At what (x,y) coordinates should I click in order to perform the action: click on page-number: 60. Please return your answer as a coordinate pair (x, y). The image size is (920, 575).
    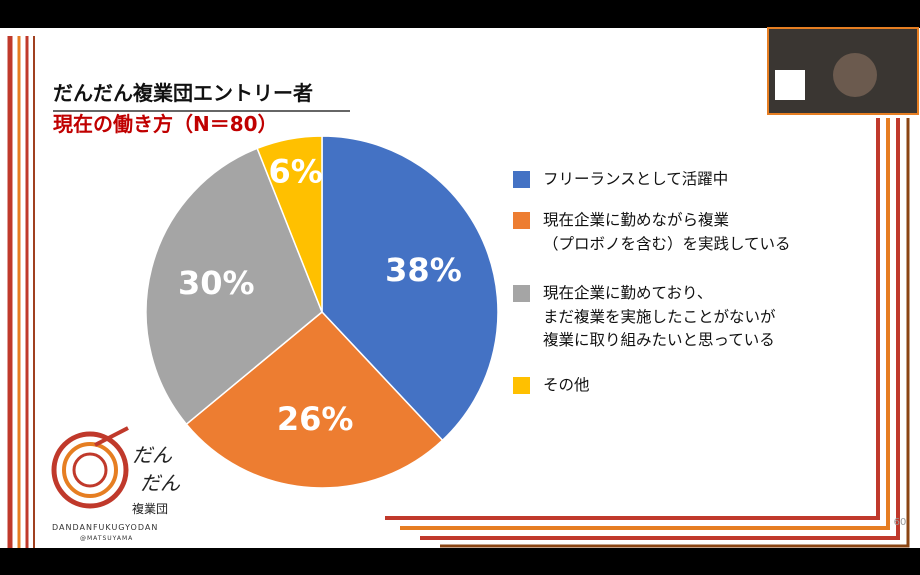
    Looking at the image, I should click on (900, 522).